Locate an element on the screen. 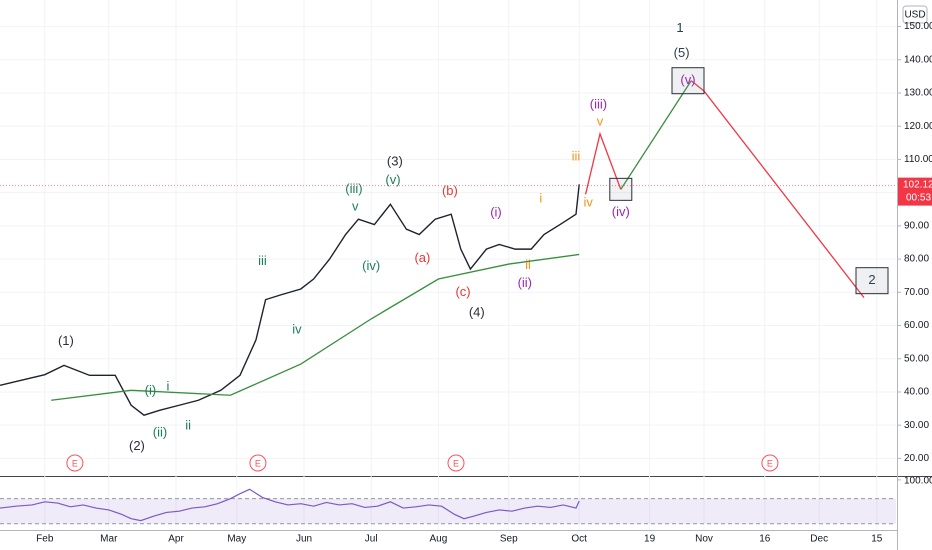 Image resolution: width=932 pixels, height=550 pixels. x-tick-label: Oct is located at coordinates (579, 539).